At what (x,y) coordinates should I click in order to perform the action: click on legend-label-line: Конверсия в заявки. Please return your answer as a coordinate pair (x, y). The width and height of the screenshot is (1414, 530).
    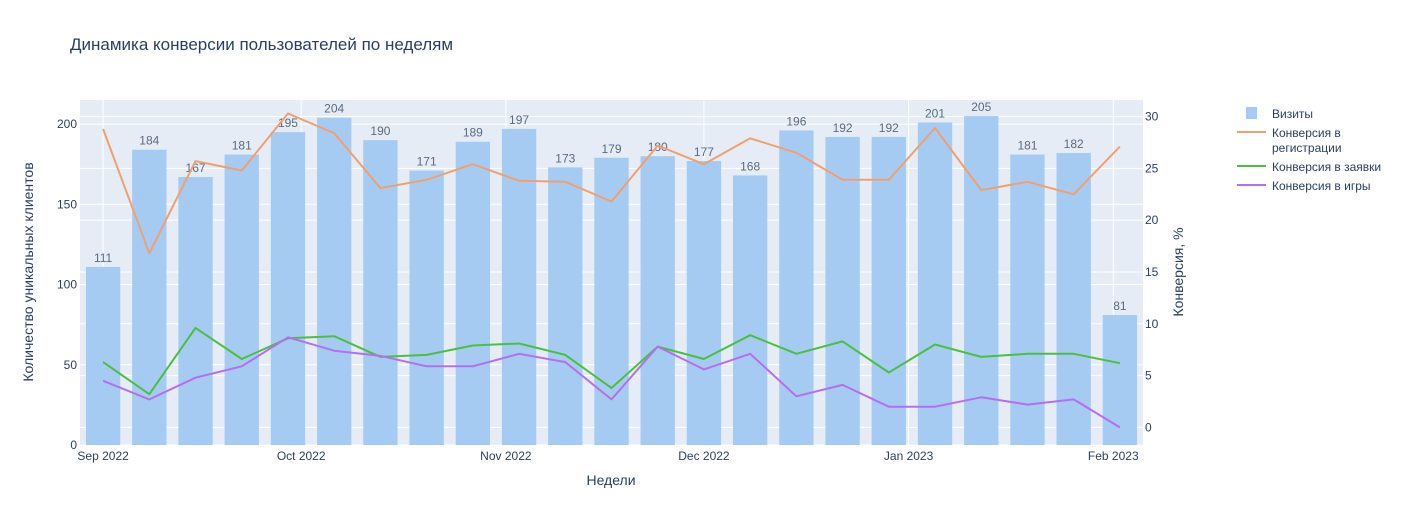
    Looking at the image, I should click on (1326, 167).